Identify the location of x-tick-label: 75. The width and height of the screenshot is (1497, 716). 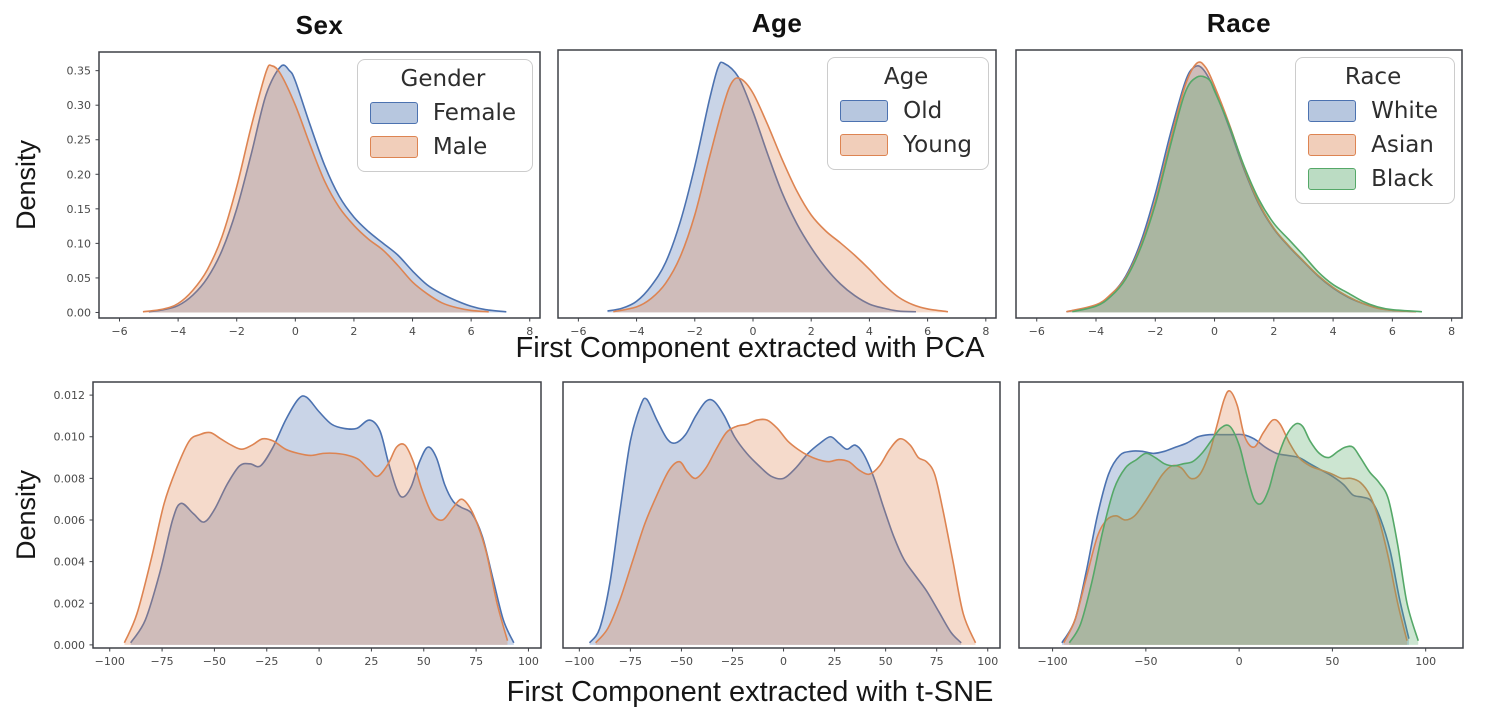
(476, 661).